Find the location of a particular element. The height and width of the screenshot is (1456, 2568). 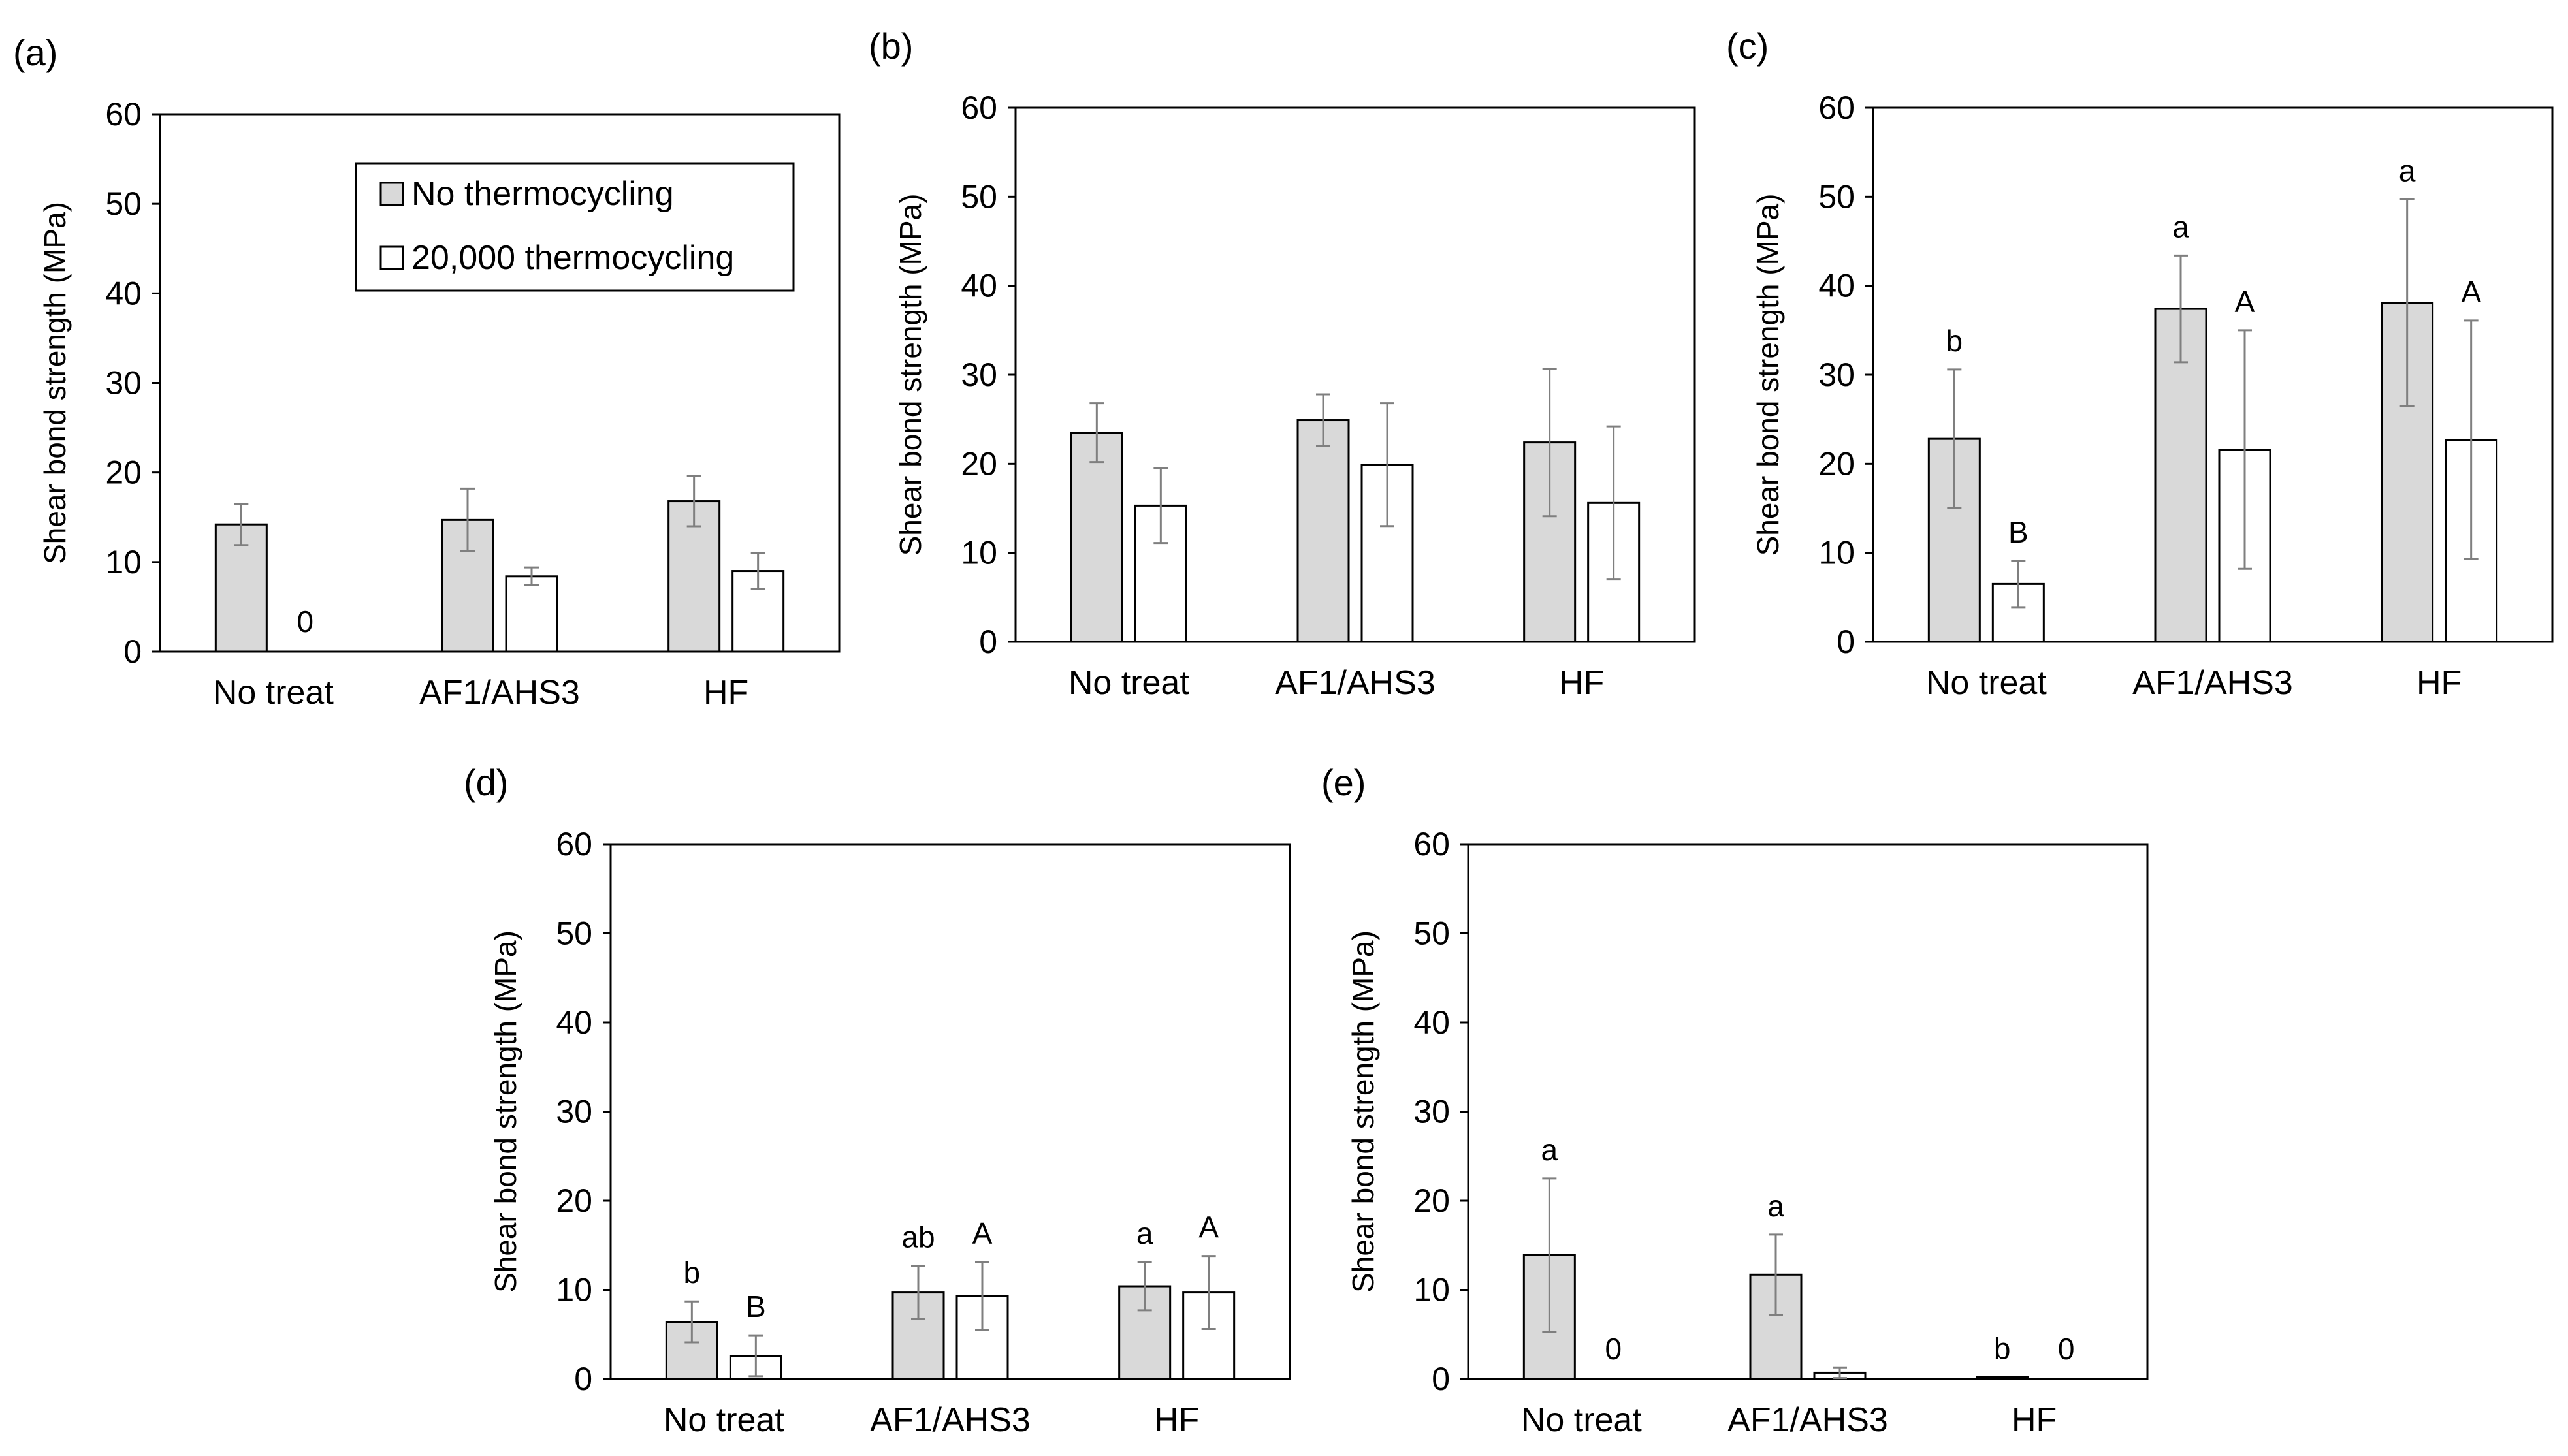

panel-label: (b) is located at coordinates (891, 46).